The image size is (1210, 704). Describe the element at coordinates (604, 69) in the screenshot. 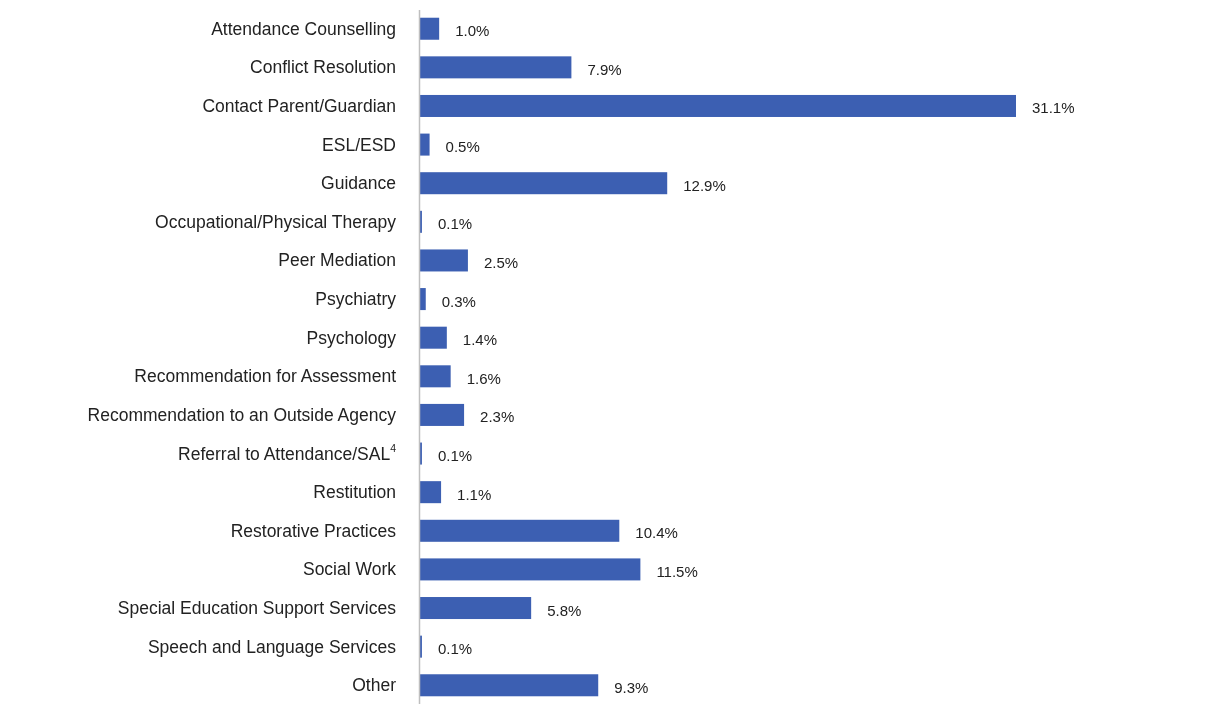

I see `data-label: 7.9%` at that location.